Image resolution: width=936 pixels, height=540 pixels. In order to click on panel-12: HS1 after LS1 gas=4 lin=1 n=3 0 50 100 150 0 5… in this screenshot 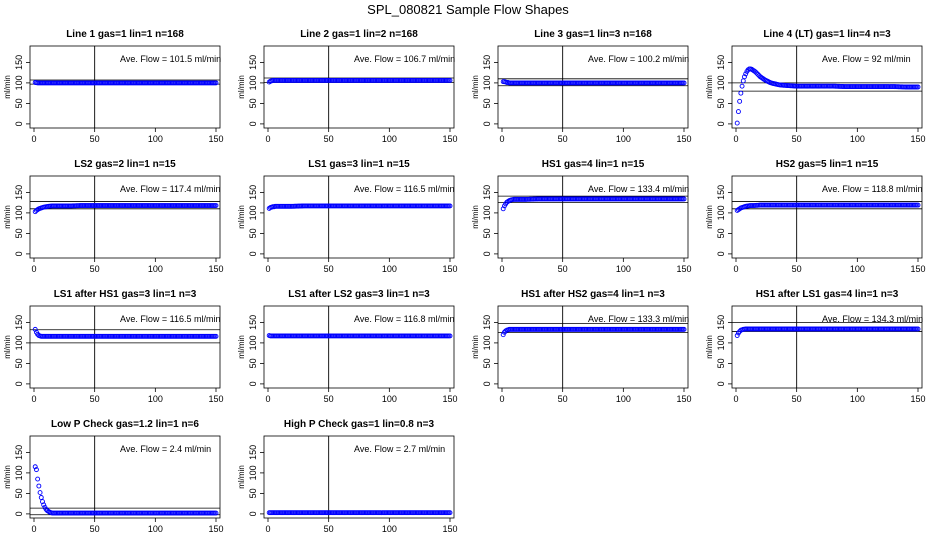, I will do `click(815, 346)`.